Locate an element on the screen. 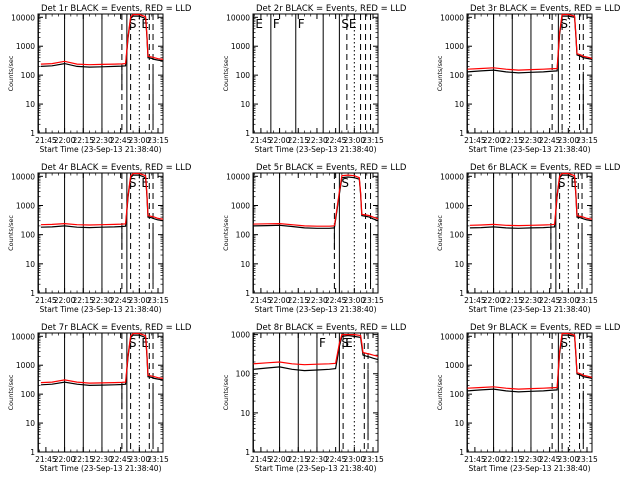  panel-title: Det 5r BLACK = Events, RED = LLD is located at coordinates (331, 168).